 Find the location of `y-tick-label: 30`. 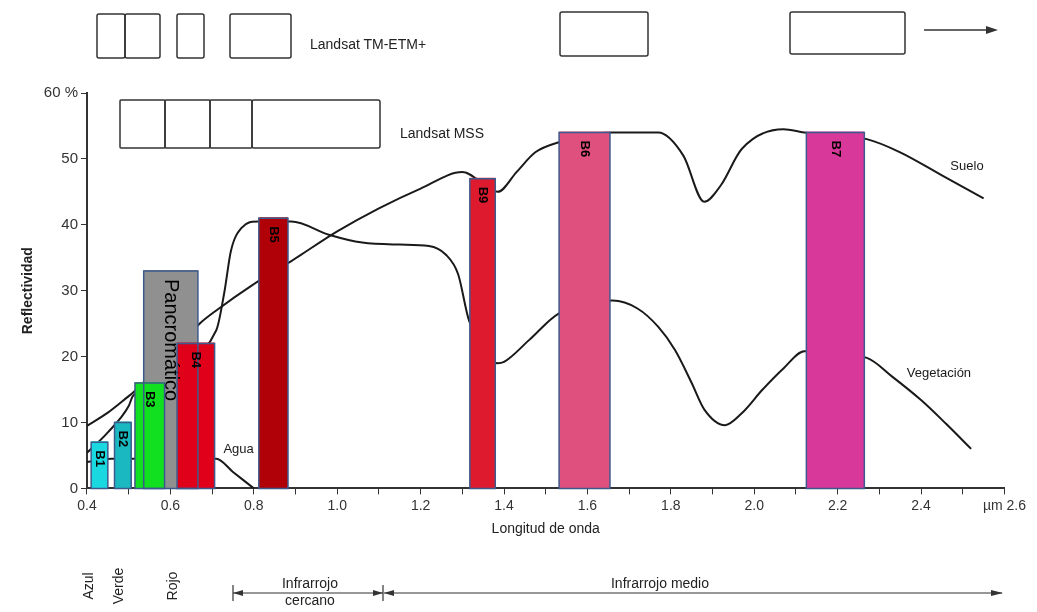

y-tick-label: 30 is located at coordinates (69, 289).